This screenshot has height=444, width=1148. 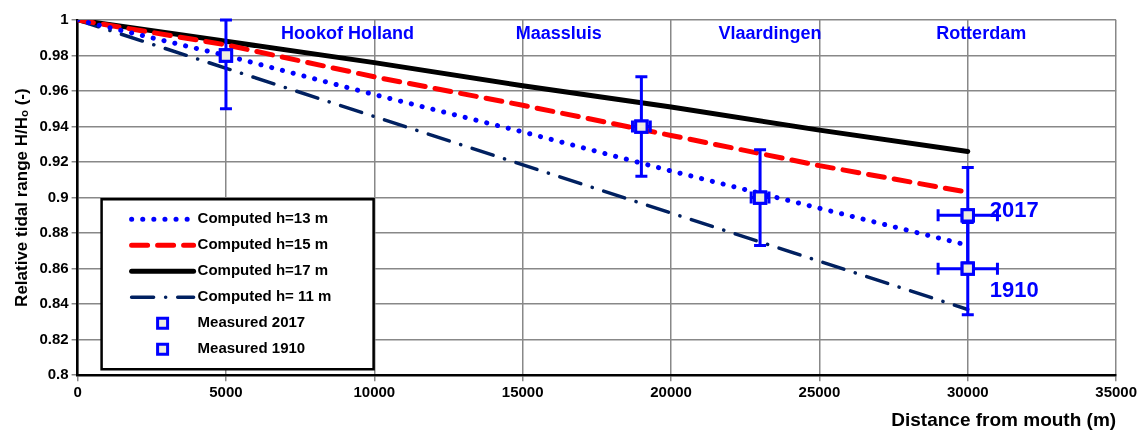 I want to click on y-tick-label: 0.84, so click(x=54, y=303).